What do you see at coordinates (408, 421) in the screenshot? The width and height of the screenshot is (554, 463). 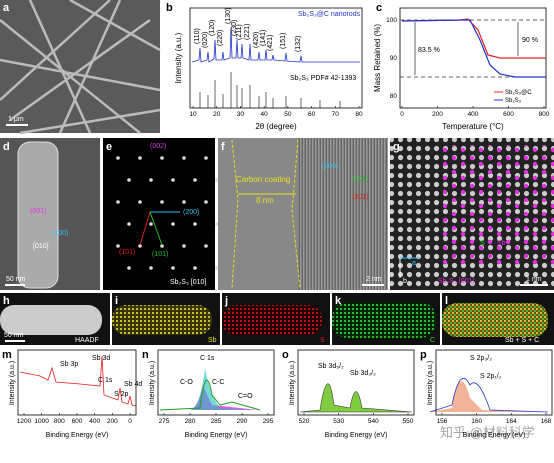 I see `x-tick-label: 550` at bounding box center [408, 421].